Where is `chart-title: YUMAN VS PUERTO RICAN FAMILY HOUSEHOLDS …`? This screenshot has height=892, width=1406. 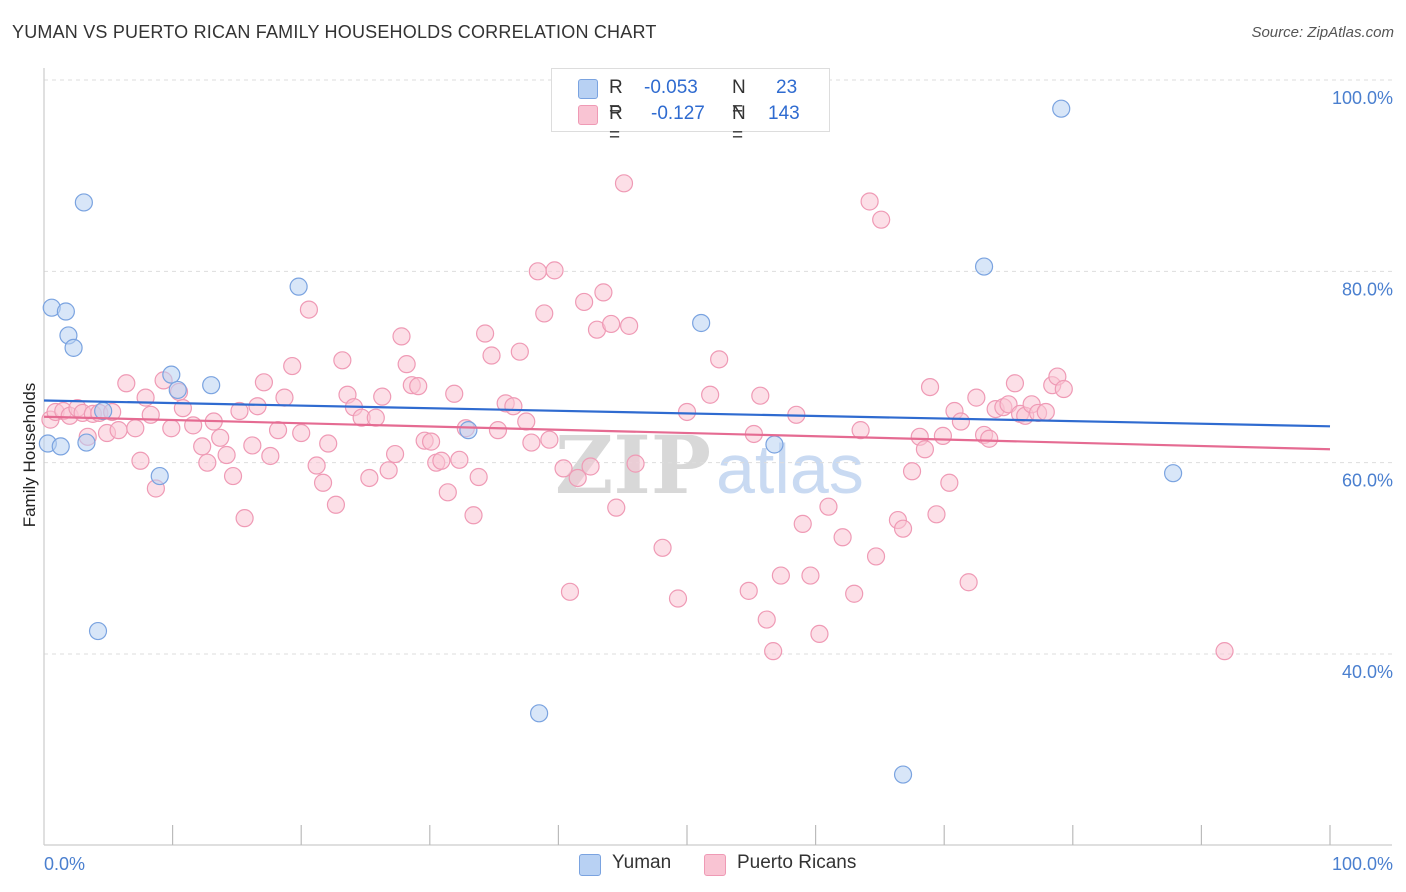 chart-title: YUMAN VS PUERTO RICAN FAMILY HOUSEHOLDS … is located at coordinates (334, 32).